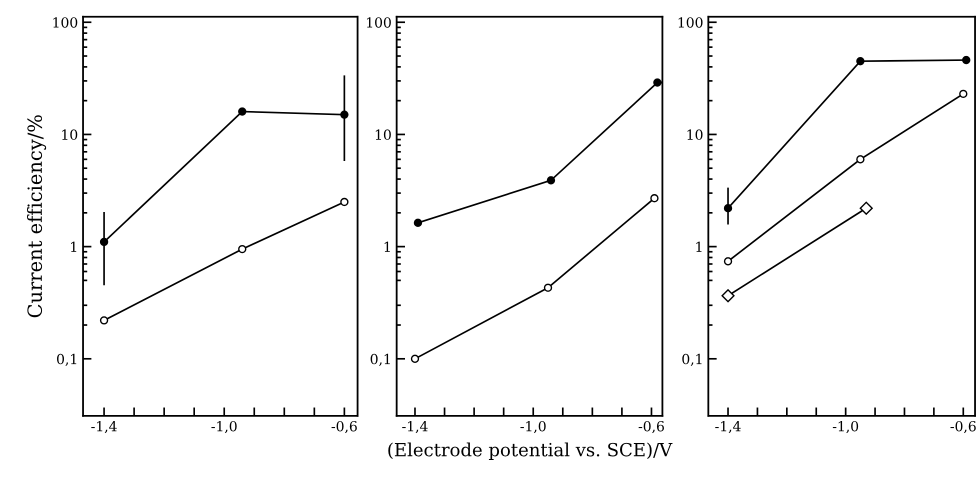  What do you see at coordinates (36, 216) in the screenshot?
I see `y-axis-title: Current efficiency/%` at bounding box center [36, 216].